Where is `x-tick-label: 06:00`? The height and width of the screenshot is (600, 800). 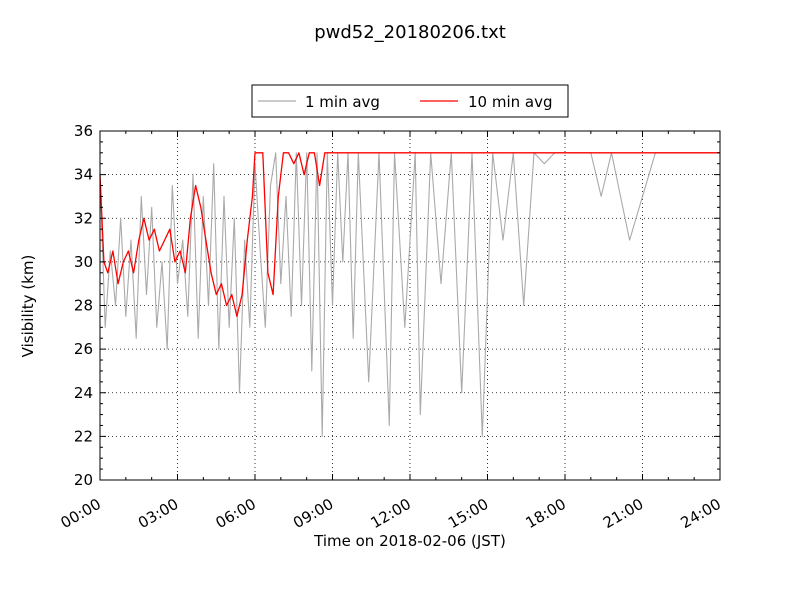
x-tick-label: 06:00 is located at coordinates (236, 513).